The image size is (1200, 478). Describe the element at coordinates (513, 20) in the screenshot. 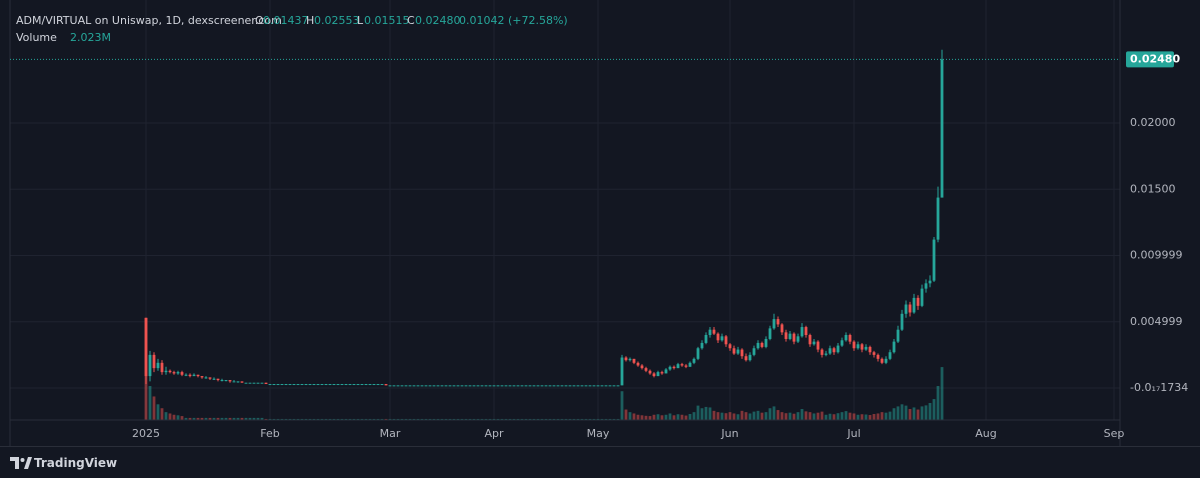

I see `change-value: 0.01042 (+72.58%)` at that location.